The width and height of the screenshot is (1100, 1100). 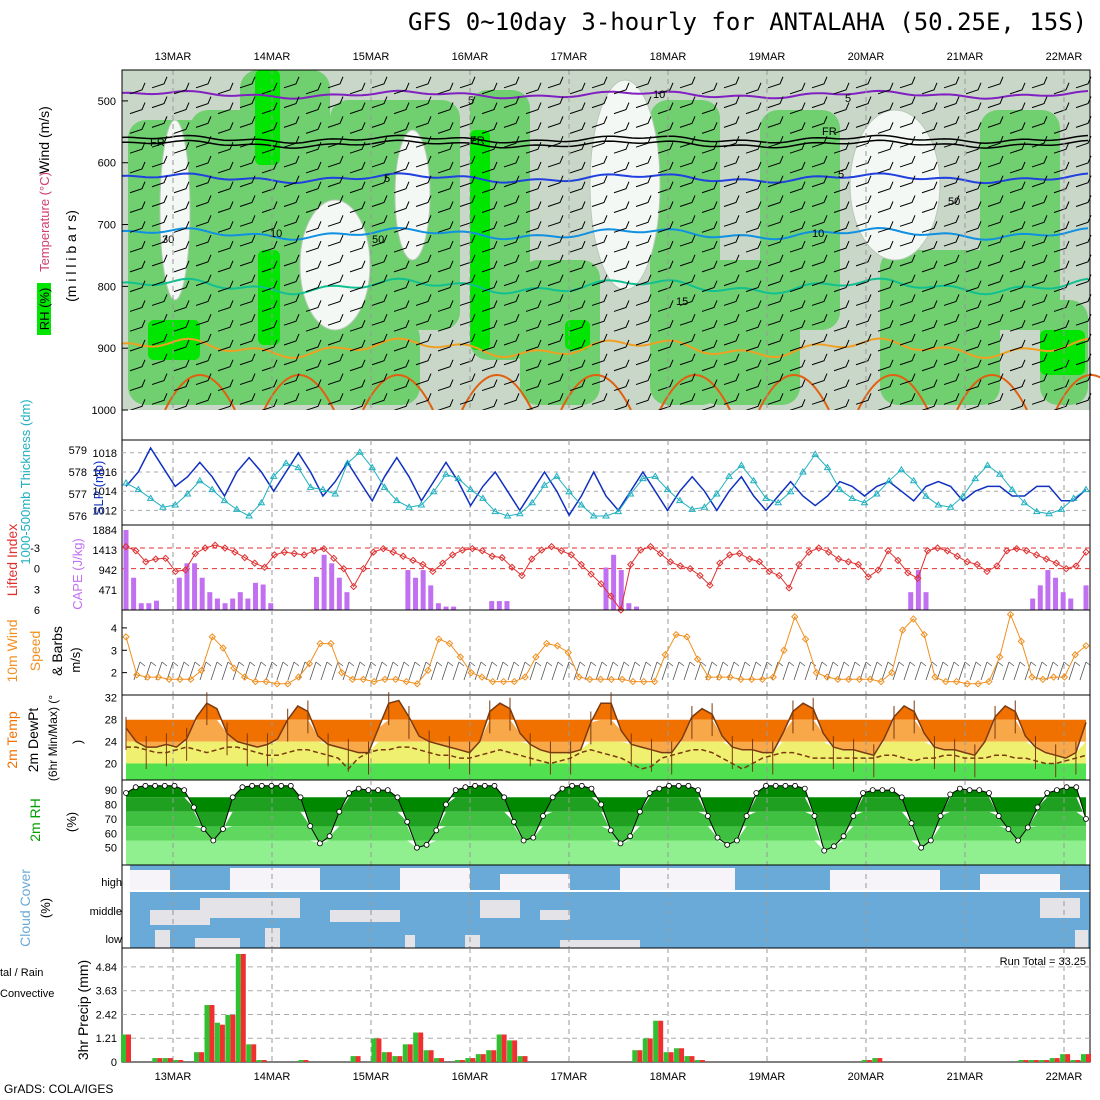 What do you see at coordinates (12, 560) in the screenshot?
I see `lifted-index-axis-label: Lifted Index` at bounding box center [12, 560].